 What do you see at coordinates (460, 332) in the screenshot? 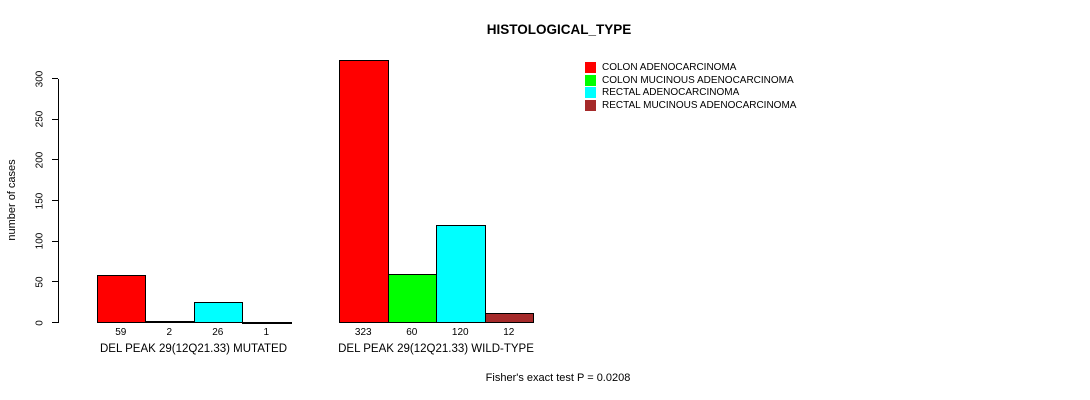
I see `bar-value-label: 120` at bounding box center [460, 332].